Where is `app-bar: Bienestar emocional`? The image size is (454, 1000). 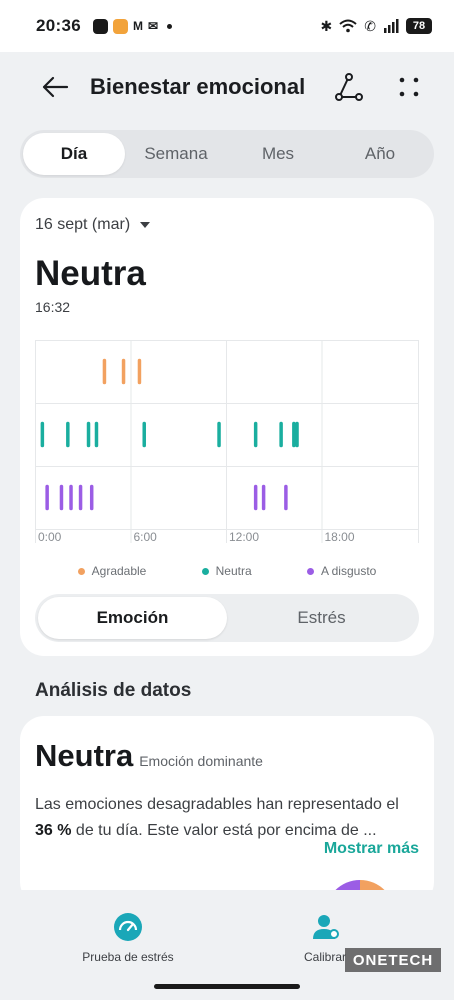
app-bar: Bienestar emocional is located at coordinates (227, 88).